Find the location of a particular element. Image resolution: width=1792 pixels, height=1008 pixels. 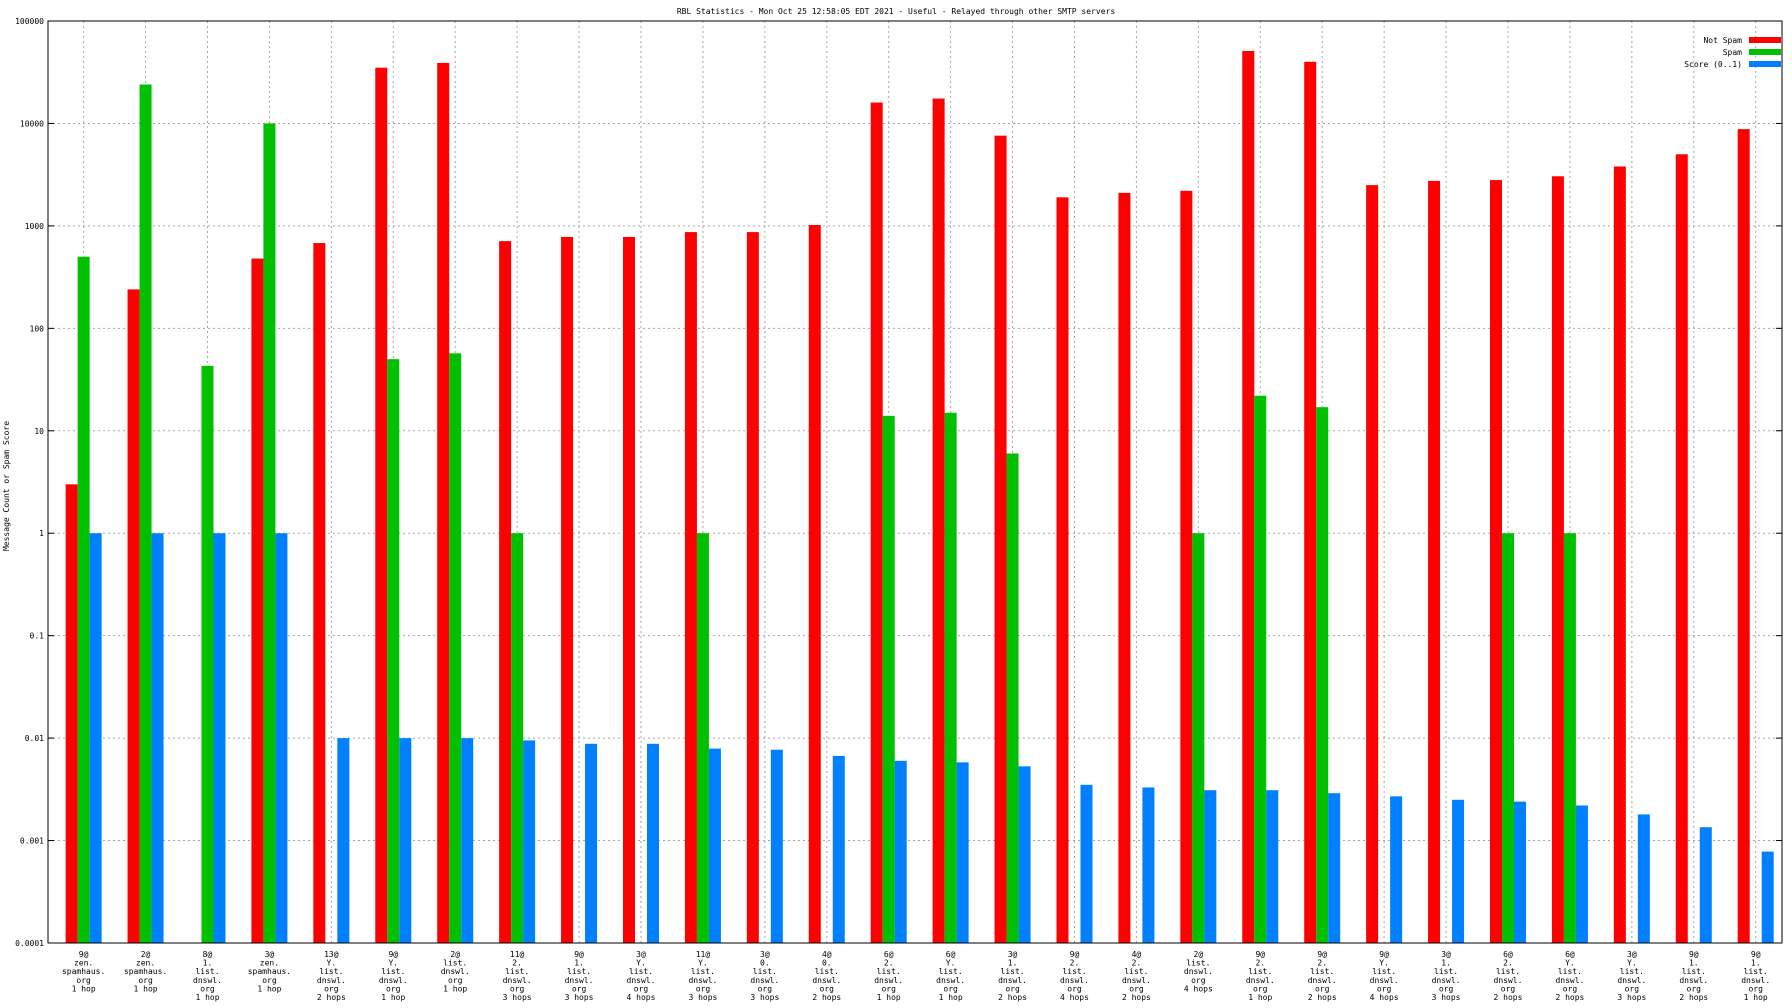

x-tick-label: 8@ 1. list. dnswl. org 1 hop is located at coordinates (207, 976).